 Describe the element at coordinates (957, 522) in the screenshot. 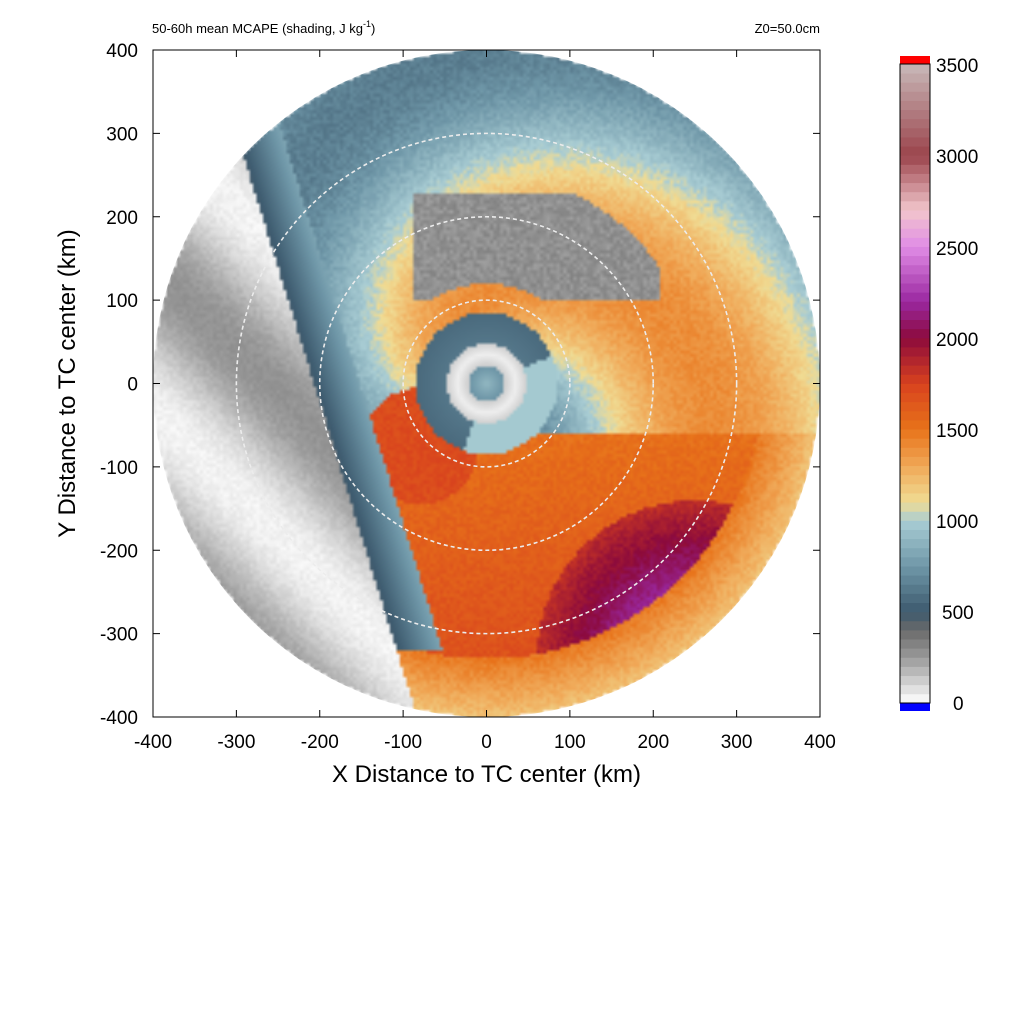

I see `colorbar-label: 1000` at that location.